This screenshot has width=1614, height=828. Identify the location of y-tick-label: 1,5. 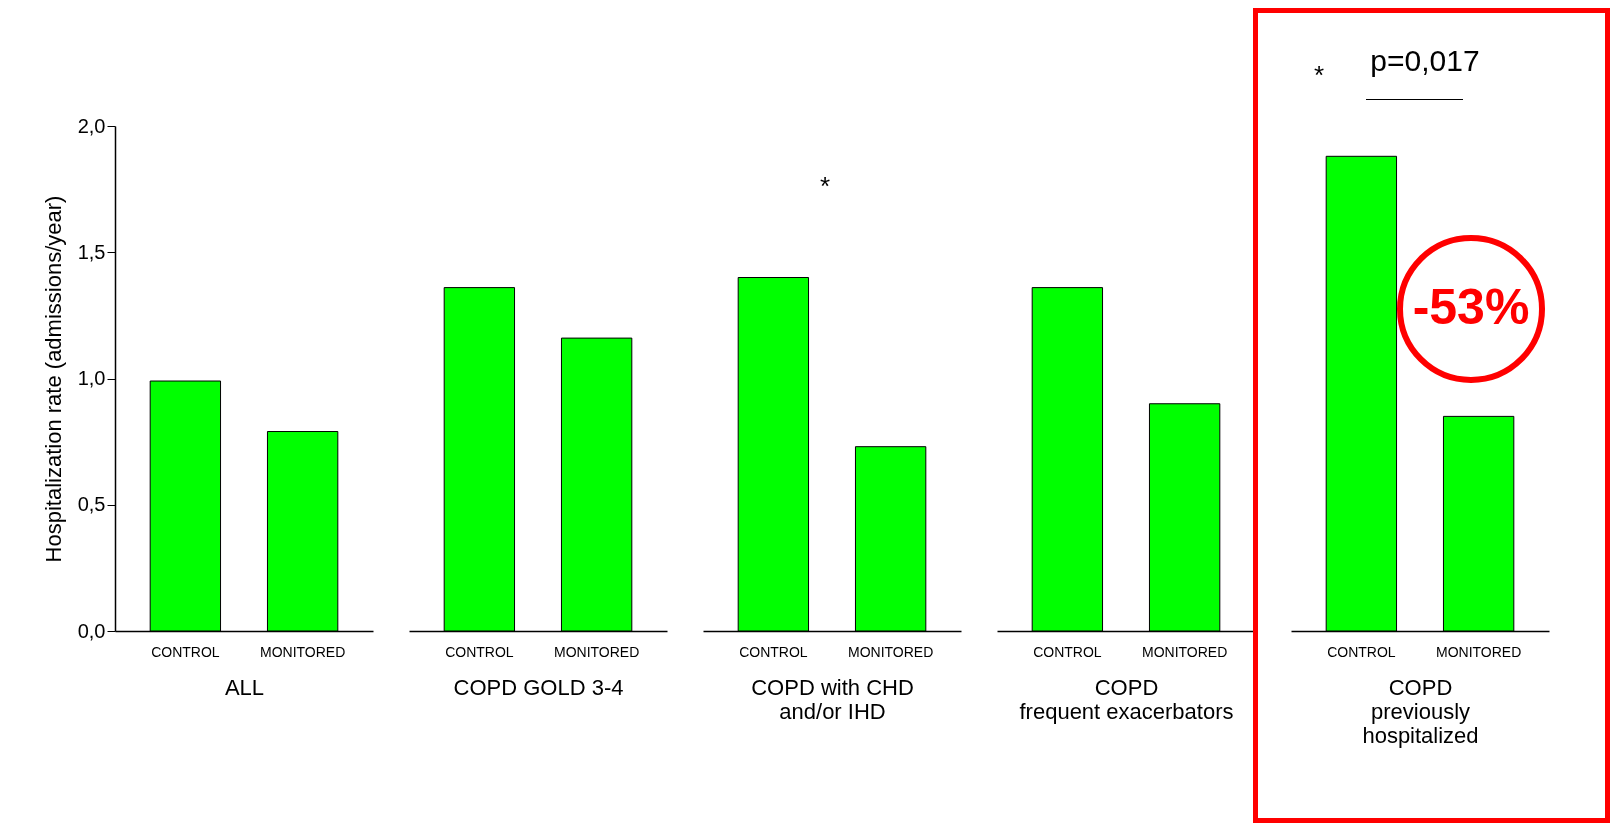
(91, 251).